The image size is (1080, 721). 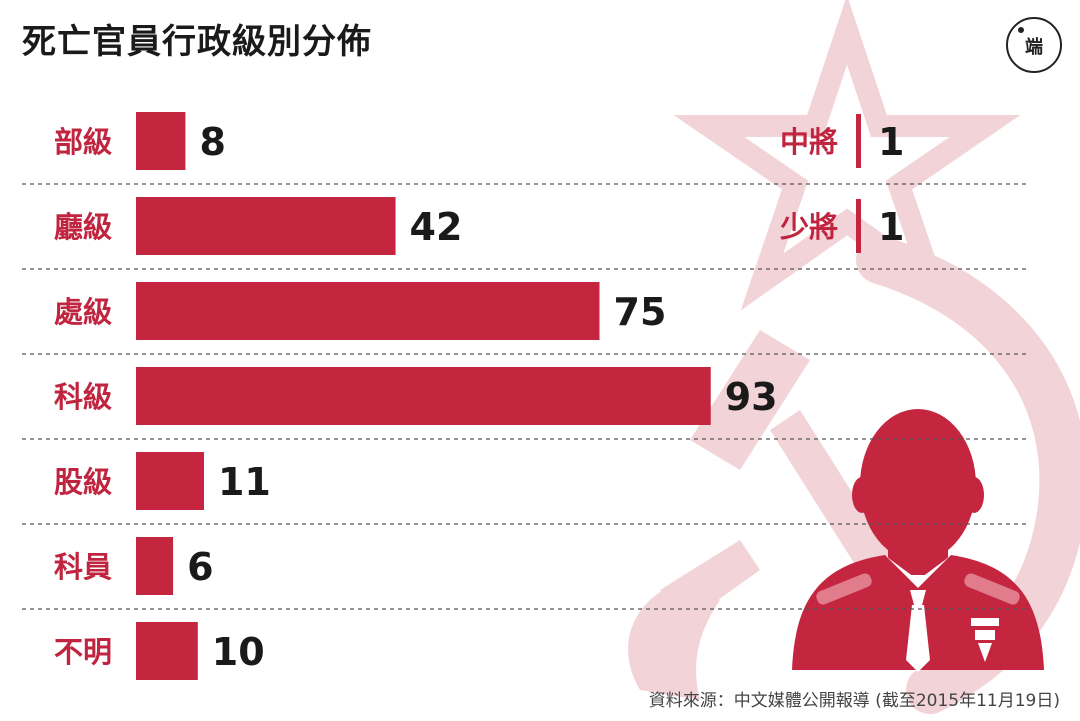 What do you see at coordinates (809, 227) in the screenshot?
I see `military-rank-label: 少將` at bounding box center [809, 227].